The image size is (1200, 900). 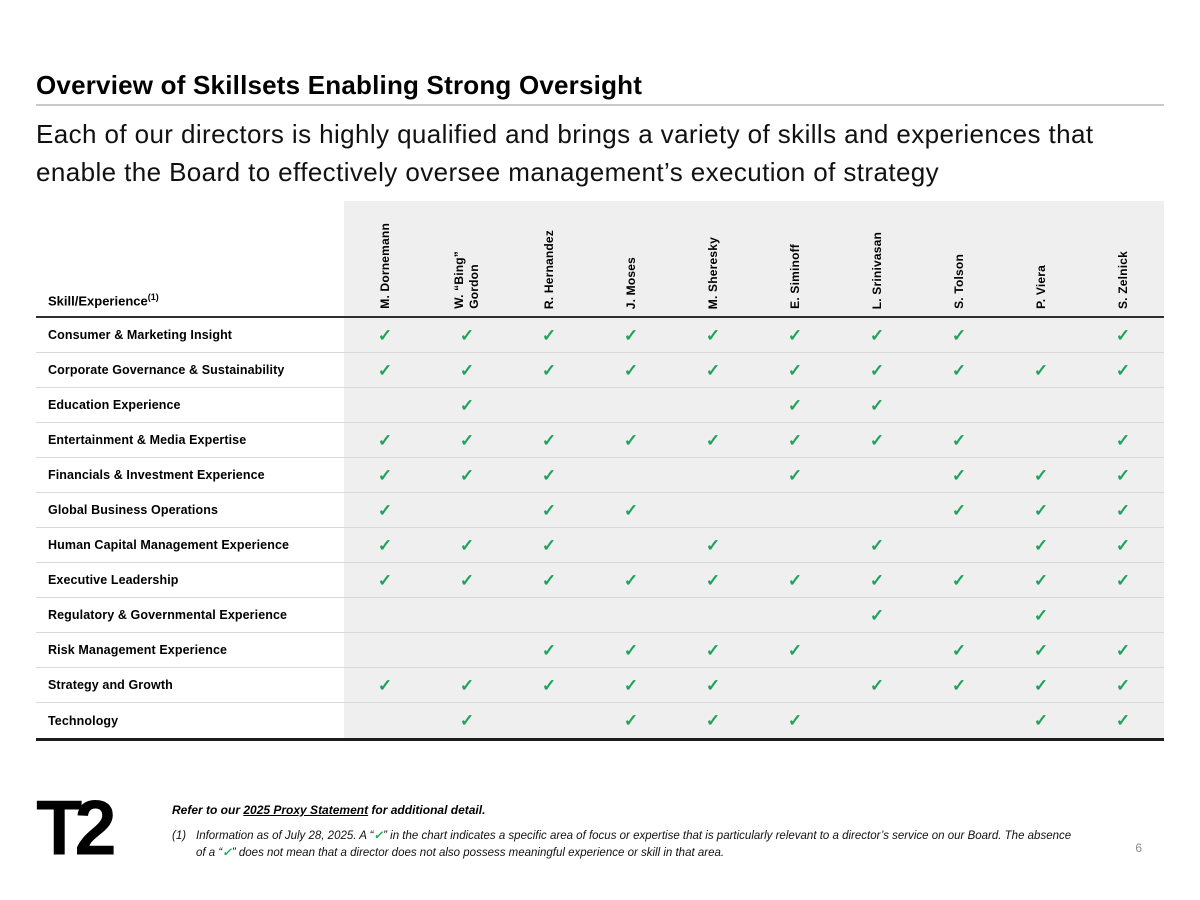 I want to click on skill-row-label: Executive Leadership, so click(x=190, y=580).